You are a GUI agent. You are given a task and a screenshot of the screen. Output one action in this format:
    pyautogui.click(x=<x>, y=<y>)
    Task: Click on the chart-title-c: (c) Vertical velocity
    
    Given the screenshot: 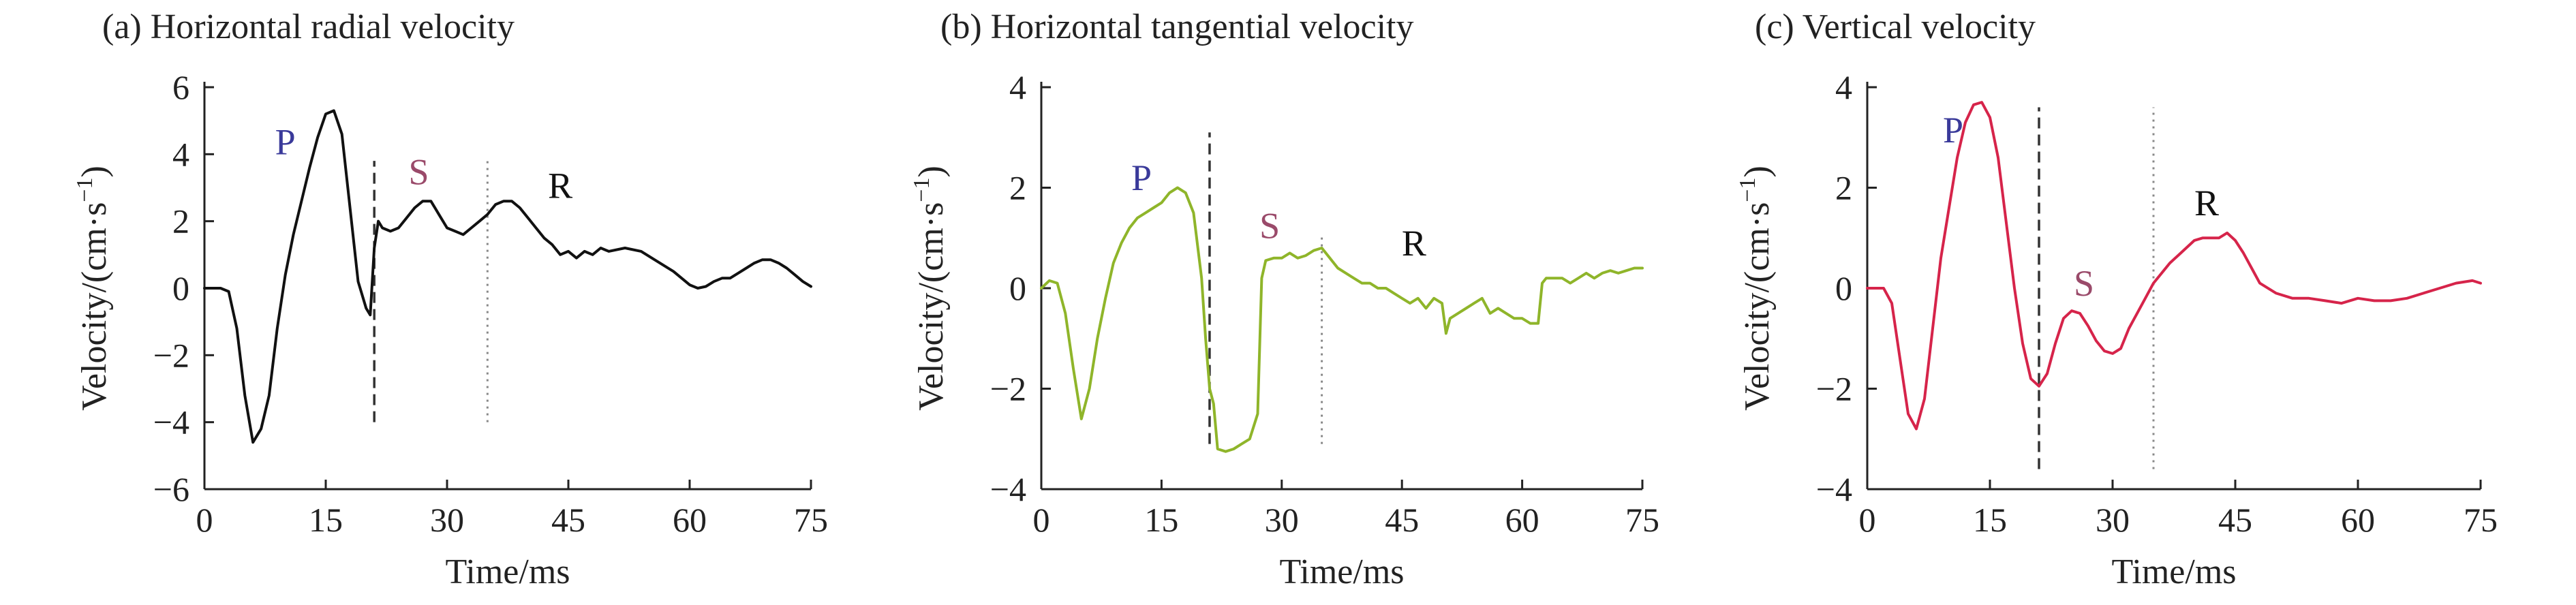 What is the action you would take?
    pyautogui.click(x=1895, y=27)
    